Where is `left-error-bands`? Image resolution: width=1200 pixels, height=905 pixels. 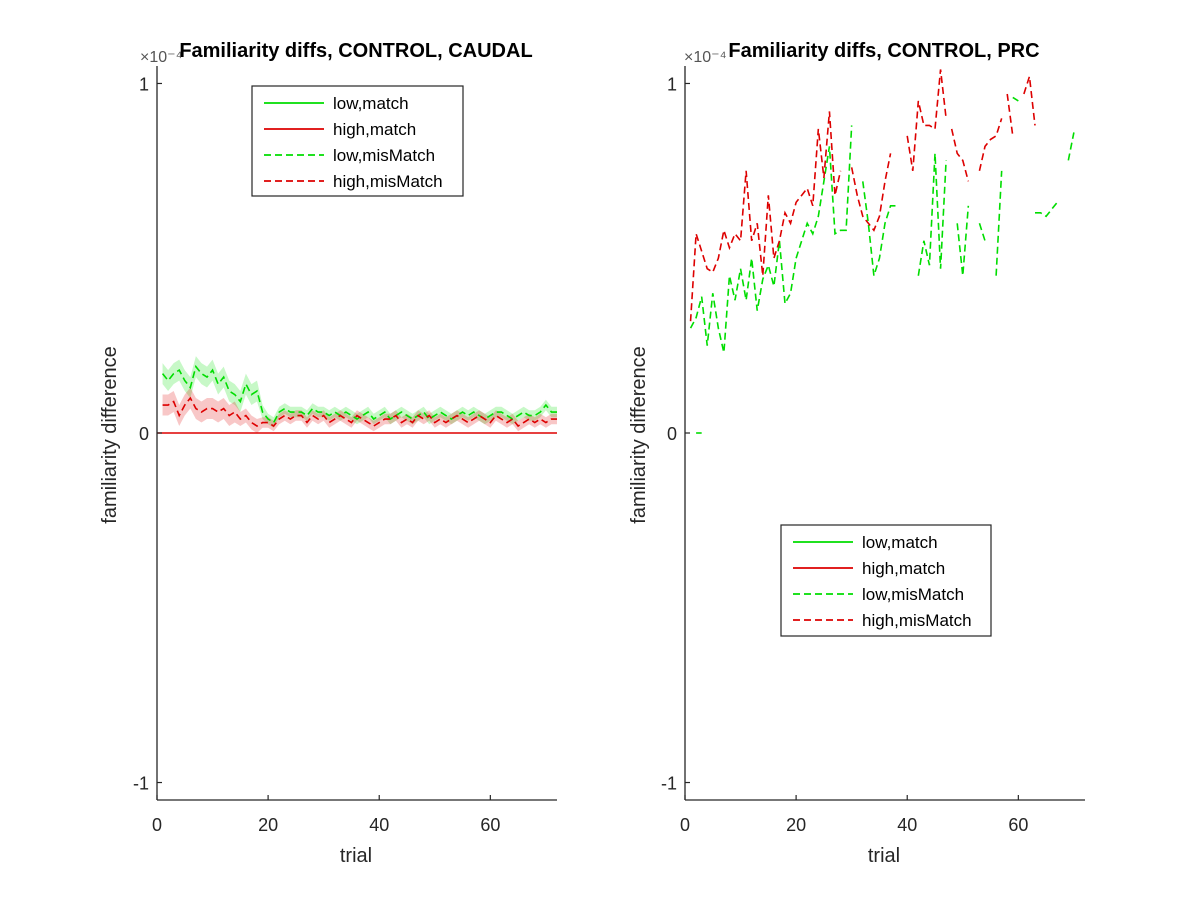
left-error-bands is located at coordinates (360, 394).